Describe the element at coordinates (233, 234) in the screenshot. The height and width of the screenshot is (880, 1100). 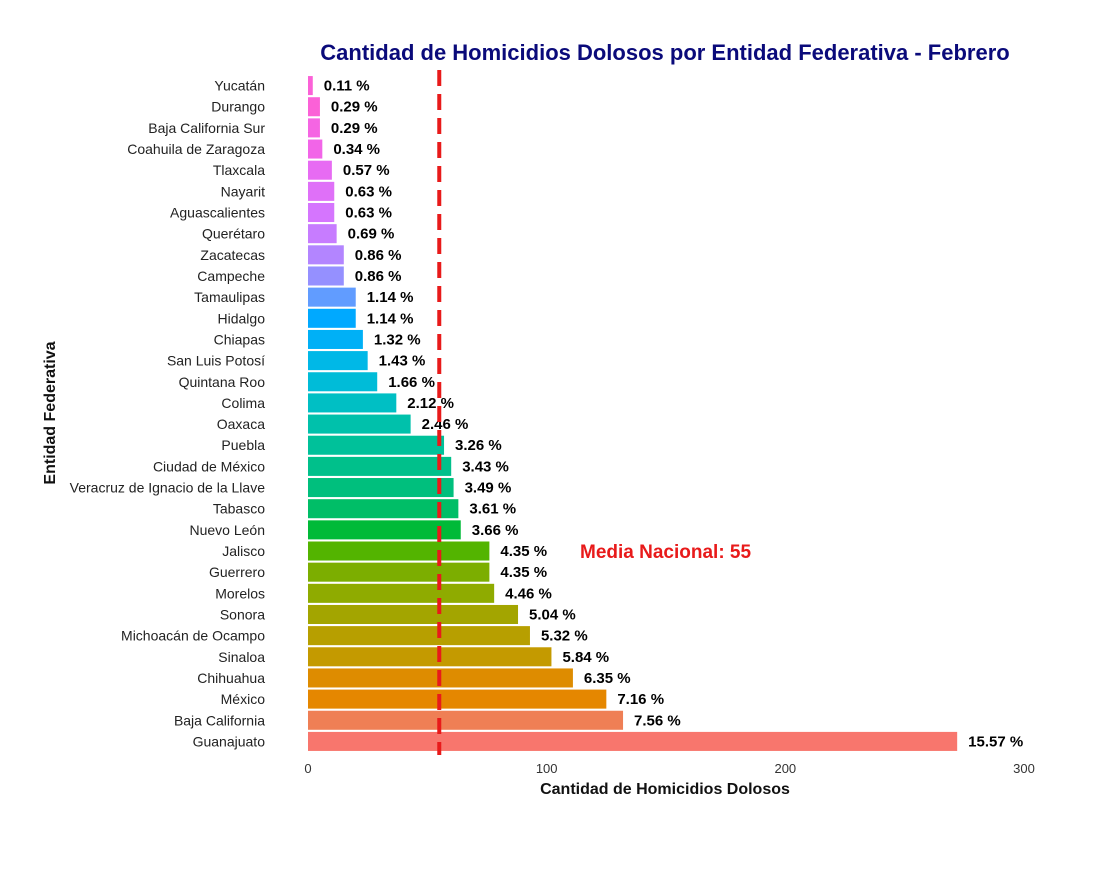
I see `category-label: Querétaro` at that location.